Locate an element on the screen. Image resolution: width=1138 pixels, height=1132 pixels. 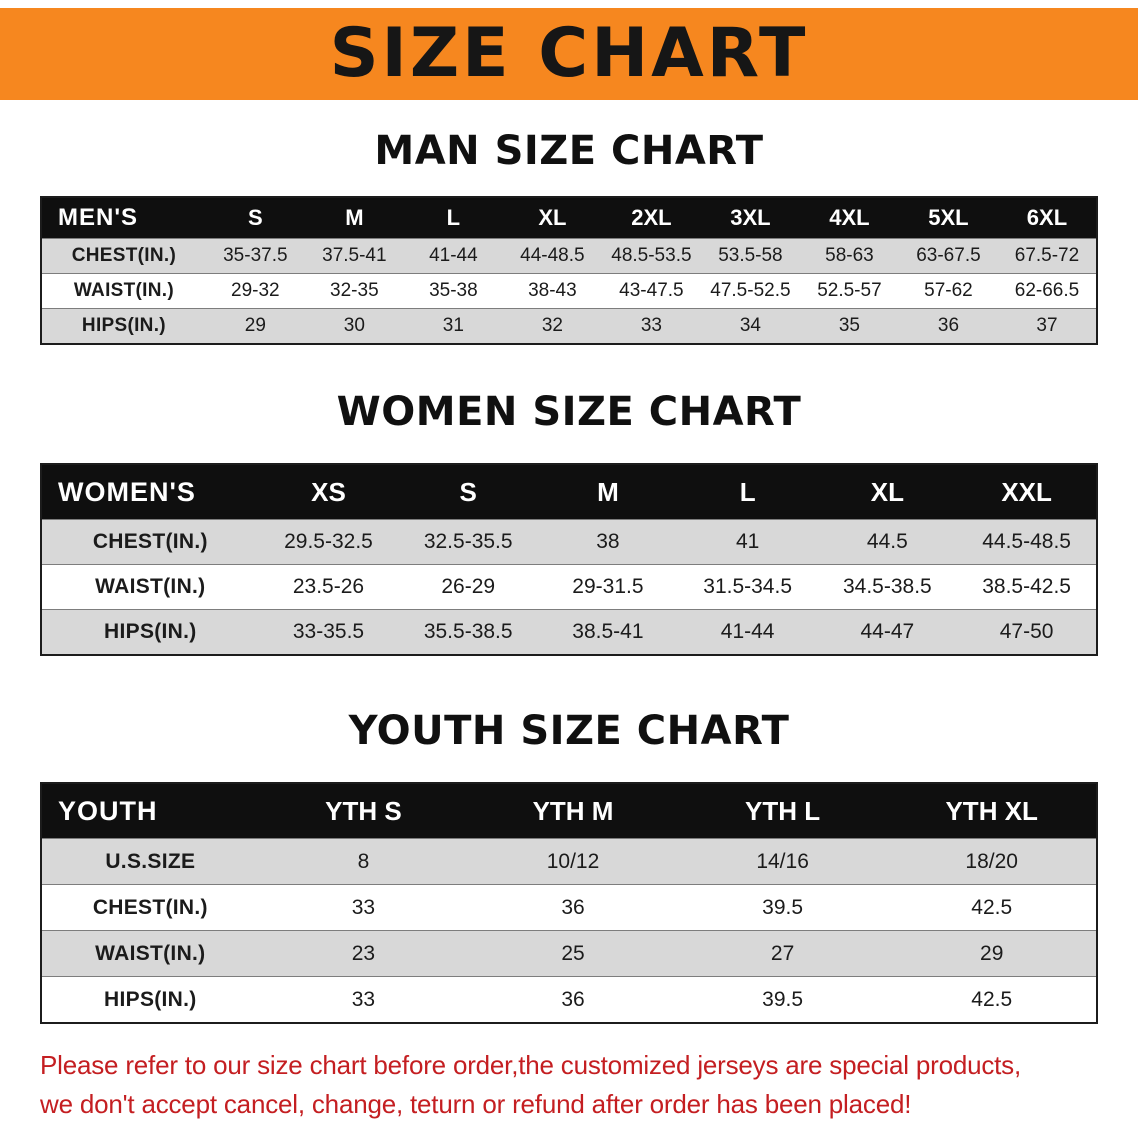
column-header-cell: XXL is located at coordinates (1027, 492).